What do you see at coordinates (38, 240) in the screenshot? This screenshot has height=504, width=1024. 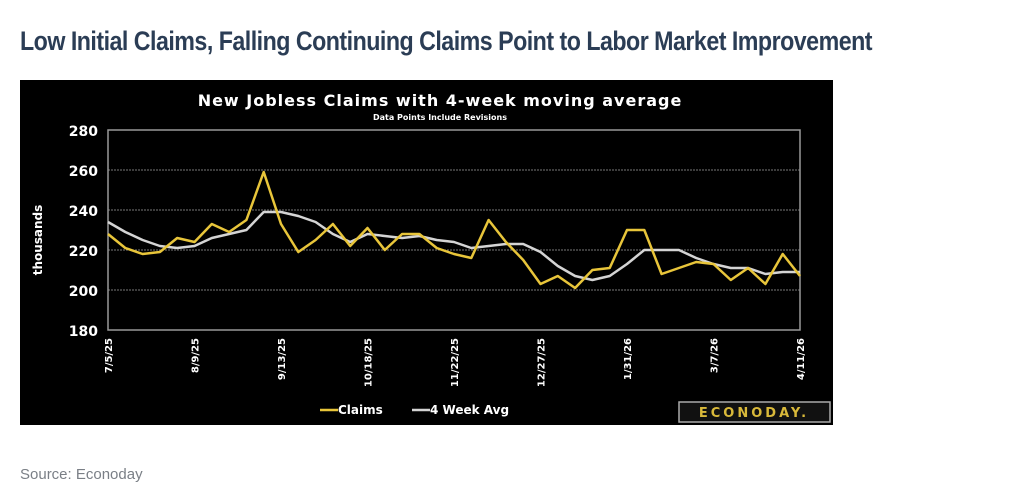 I see `y-axis-label: thousands` at bounding box center [38, 240].